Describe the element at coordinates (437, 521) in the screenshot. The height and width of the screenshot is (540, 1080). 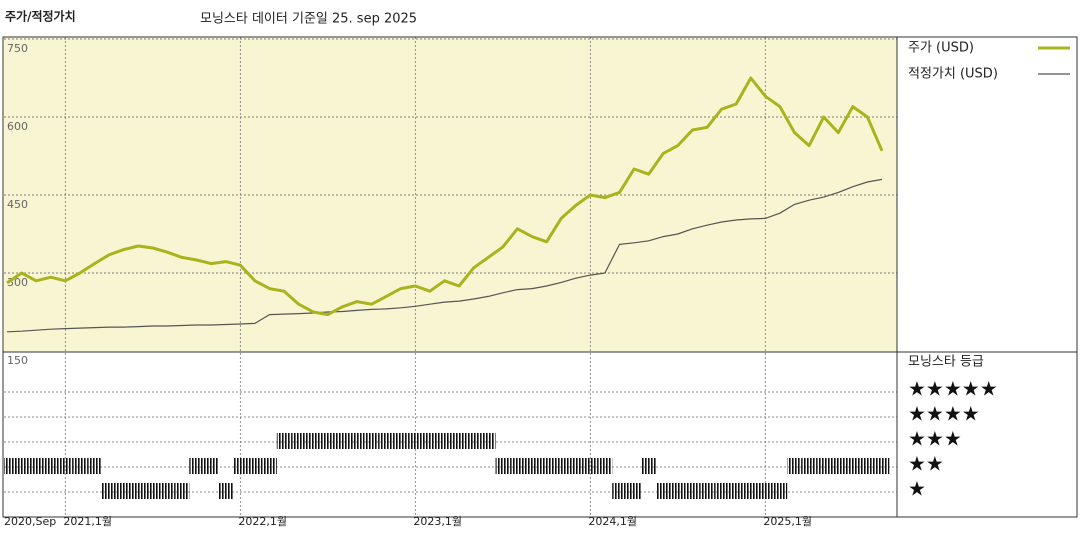
I see `x-tick-label: 2023,1월` at that location.